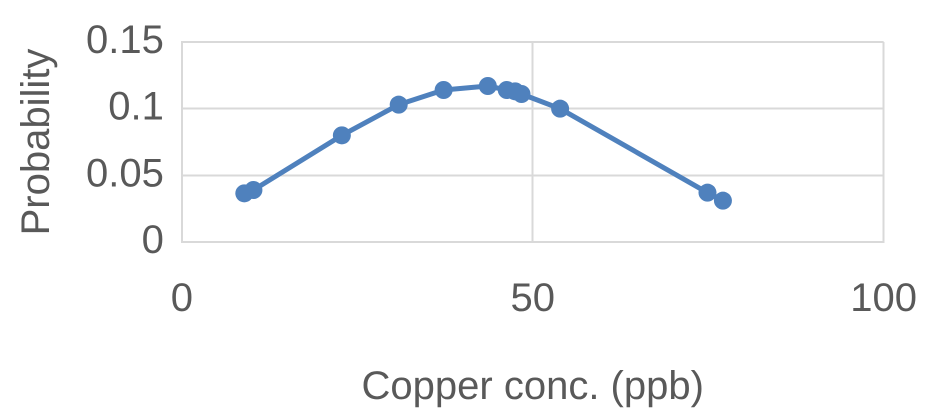 This screenshot has height=418, width=951. I want to click on y-tick-label: 0.1, so click(136, 106).